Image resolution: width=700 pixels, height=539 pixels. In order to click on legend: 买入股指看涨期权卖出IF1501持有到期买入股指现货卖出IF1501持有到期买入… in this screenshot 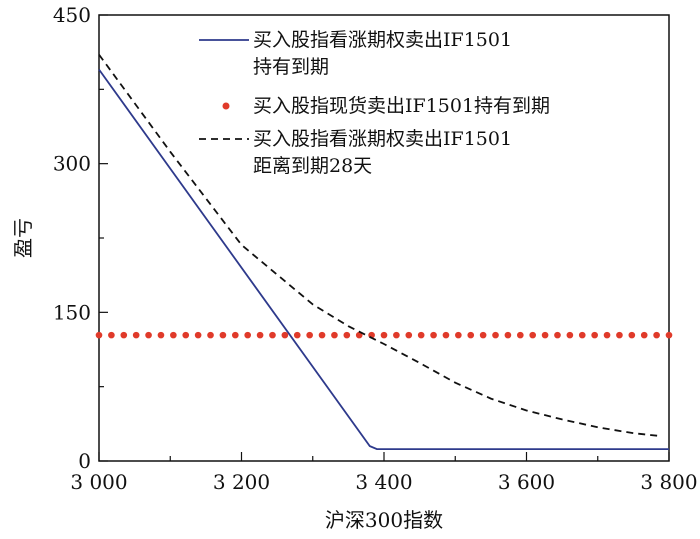, I will do `click(374, 103)`.